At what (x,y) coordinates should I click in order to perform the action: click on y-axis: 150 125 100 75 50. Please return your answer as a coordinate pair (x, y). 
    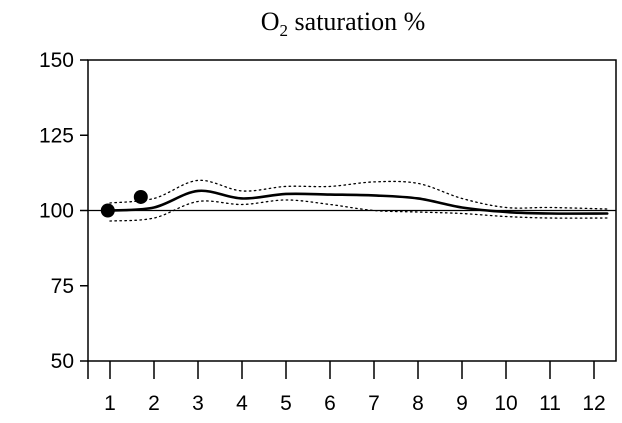
    Looking at the image, I should click on (63, 211).